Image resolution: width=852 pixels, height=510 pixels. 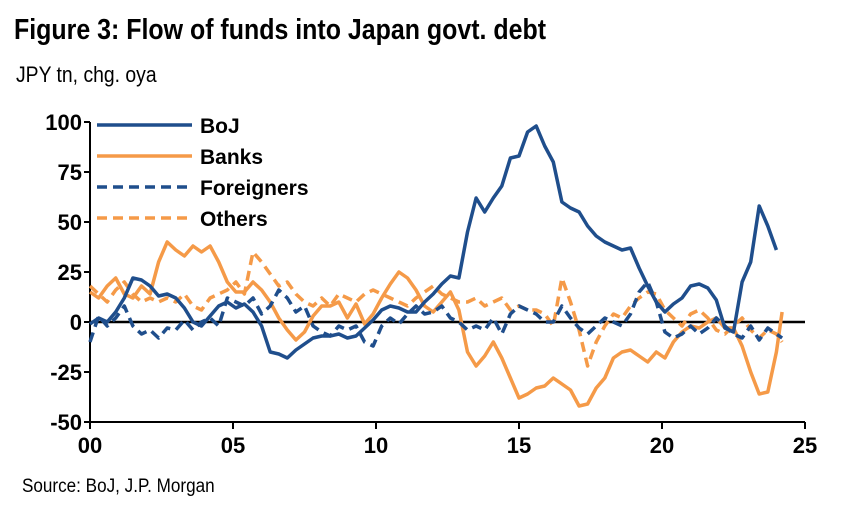 I want to click on x-tick-label: 15, so click(x=519, y=445).